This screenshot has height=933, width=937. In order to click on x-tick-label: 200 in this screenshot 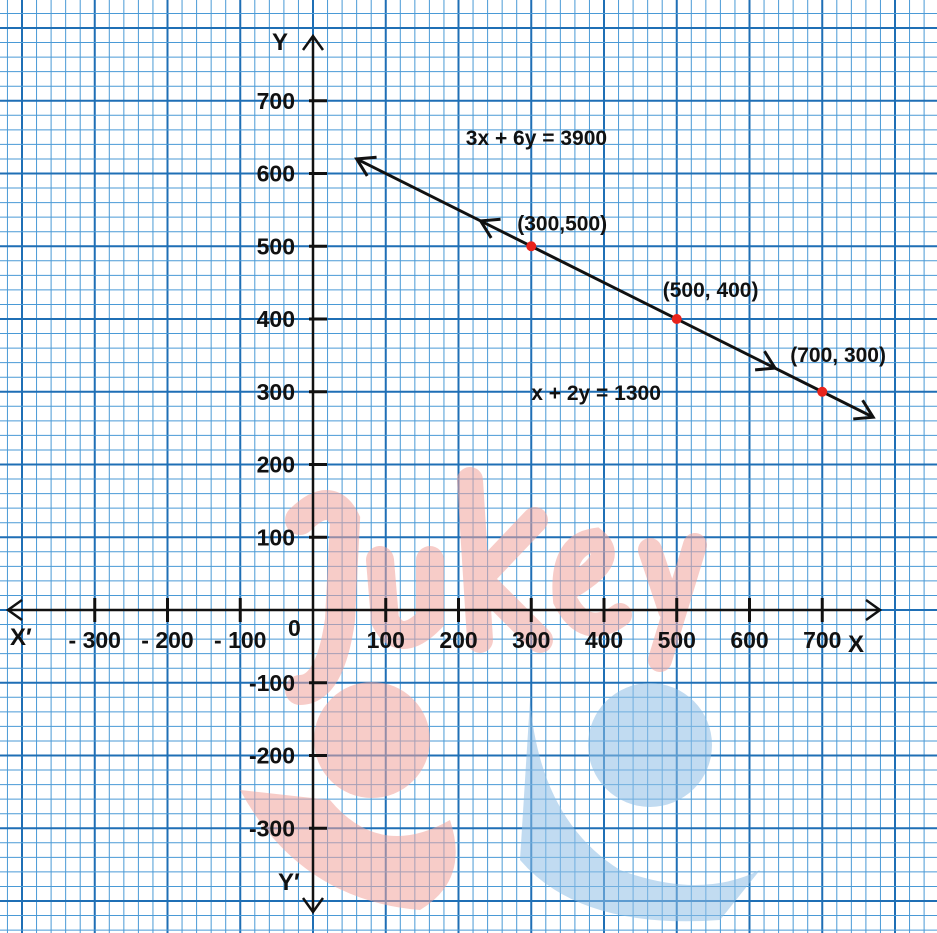, I will do `click(458, 640)`.